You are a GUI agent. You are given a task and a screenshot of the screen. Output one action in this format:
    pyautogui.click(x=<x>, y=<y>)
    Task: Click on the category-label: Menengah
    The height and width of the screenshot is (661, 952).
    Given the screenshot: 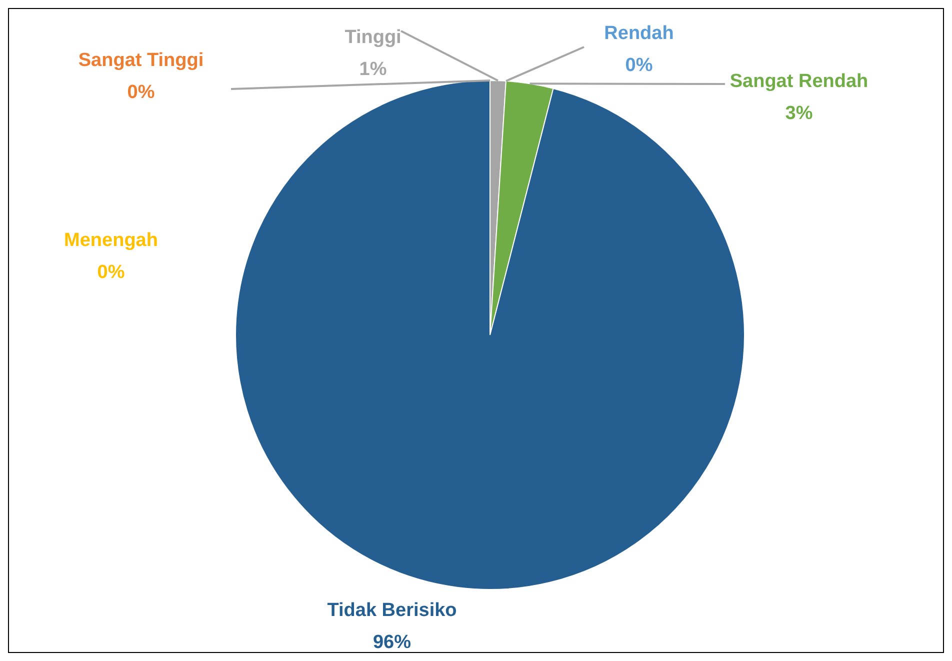 What is the action you would take?
    pyautogui.click(x=111, y=241)
    